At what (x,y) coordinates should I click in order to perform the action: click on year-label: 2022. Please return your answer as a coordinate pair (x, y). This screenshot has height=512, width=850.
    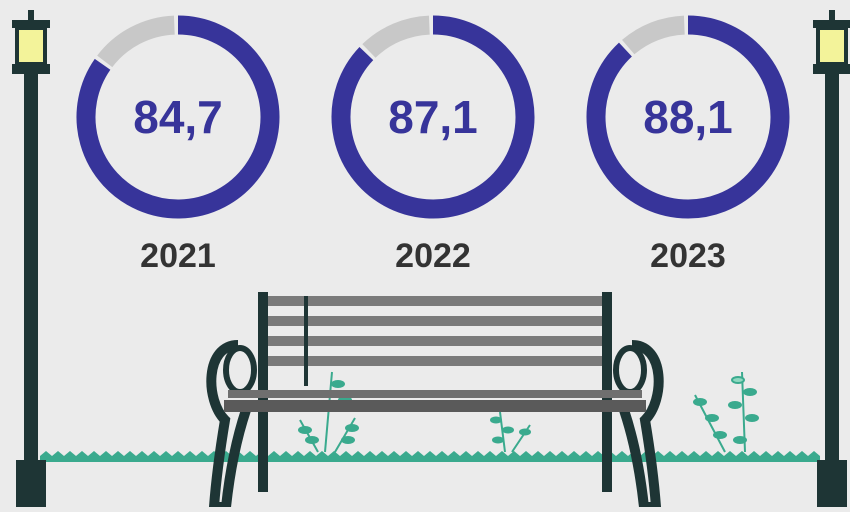
    Looking at the image, I should click on (433, 256).